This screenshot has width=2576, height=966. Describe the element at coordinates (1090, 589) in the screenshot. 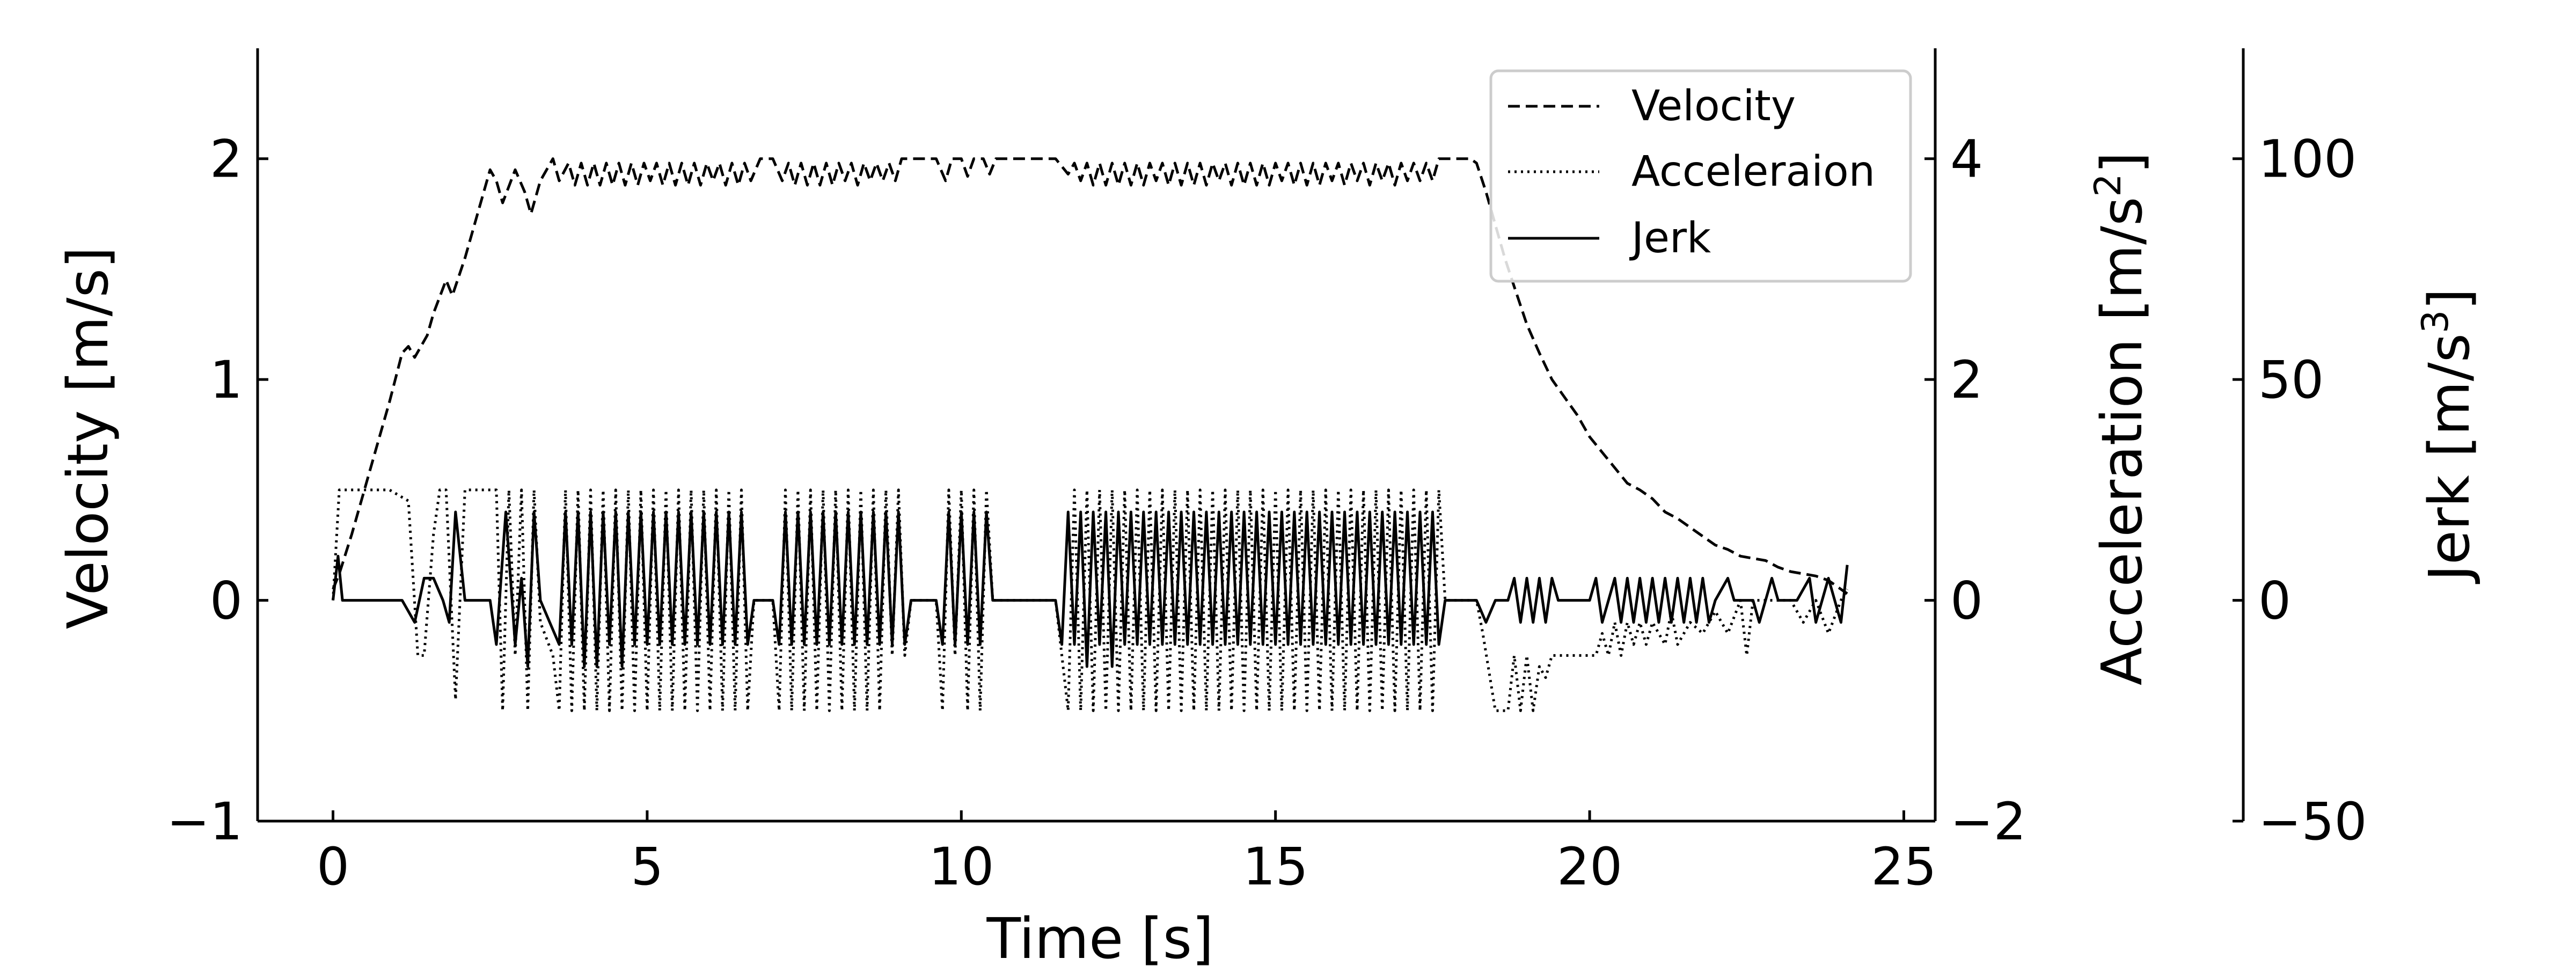

I see `series-line-jerk` at that location.